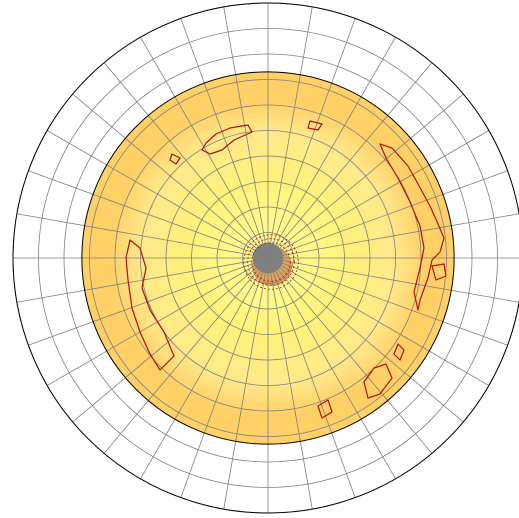  What do you see at coordinates (315, 125) in the screenshot?
I see `contour-top-right-small` at bounding box center [315, 125].